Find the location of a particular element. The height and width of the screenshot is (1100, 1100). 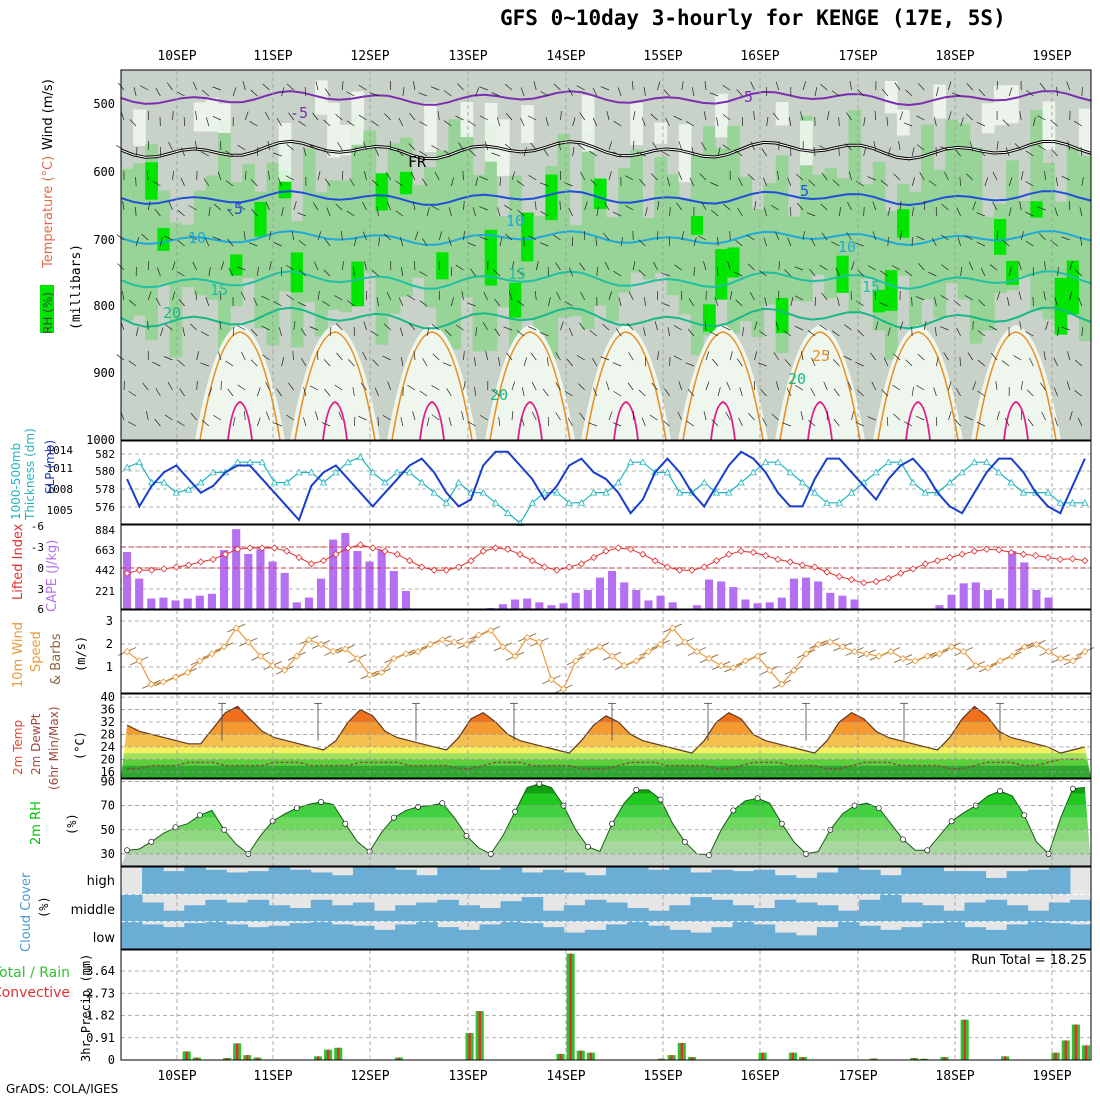

rh-marker is located at coordinates (878, 808).